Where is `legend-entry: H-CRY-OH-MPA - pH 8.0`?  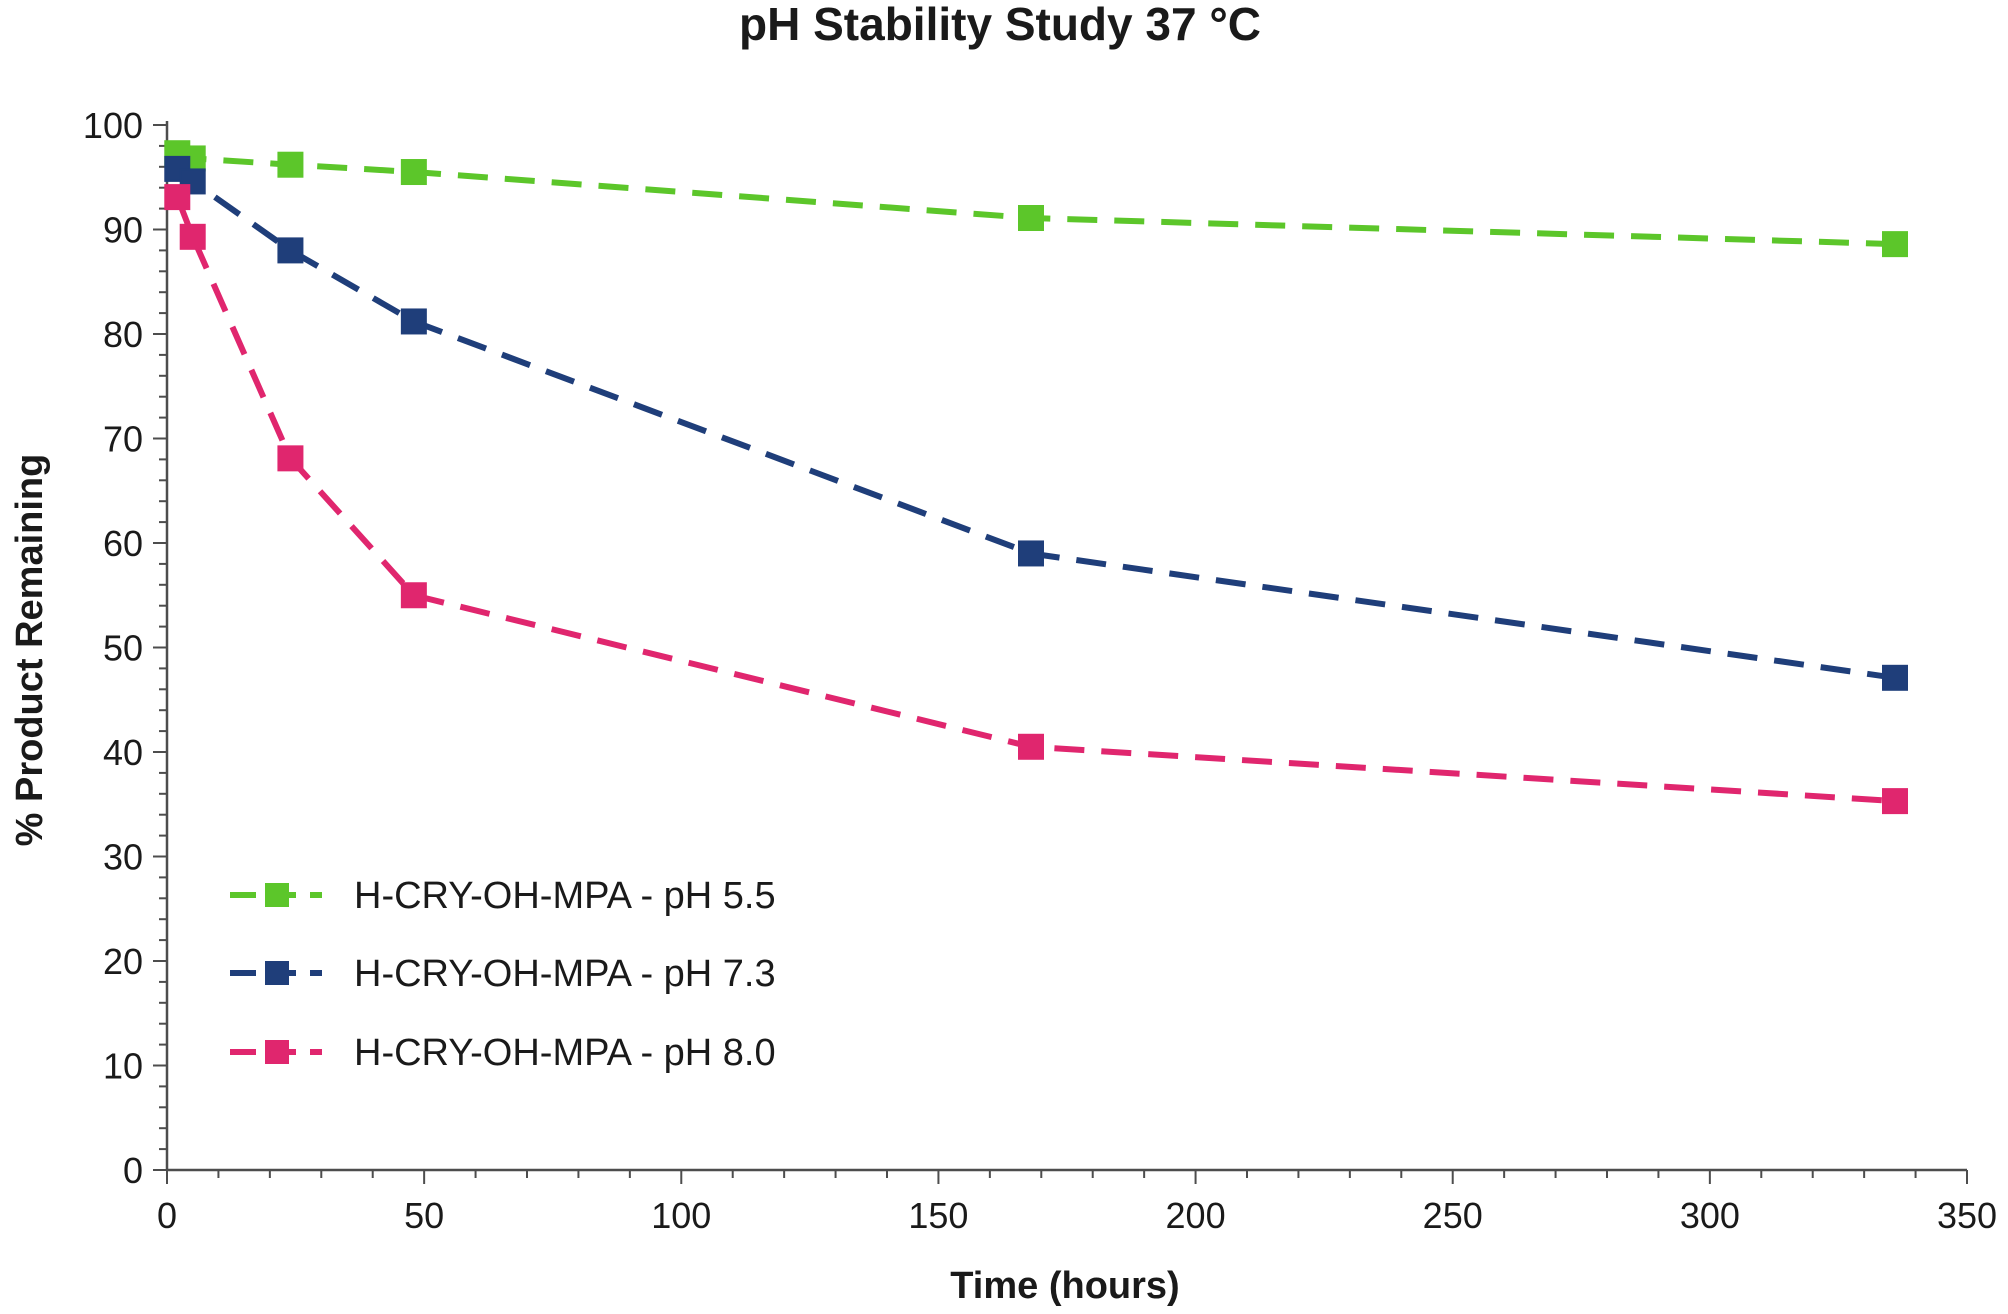 legend-entry: H-CRY-OH-MPA - pH 8.0 is located at coordinates (503, 1053).